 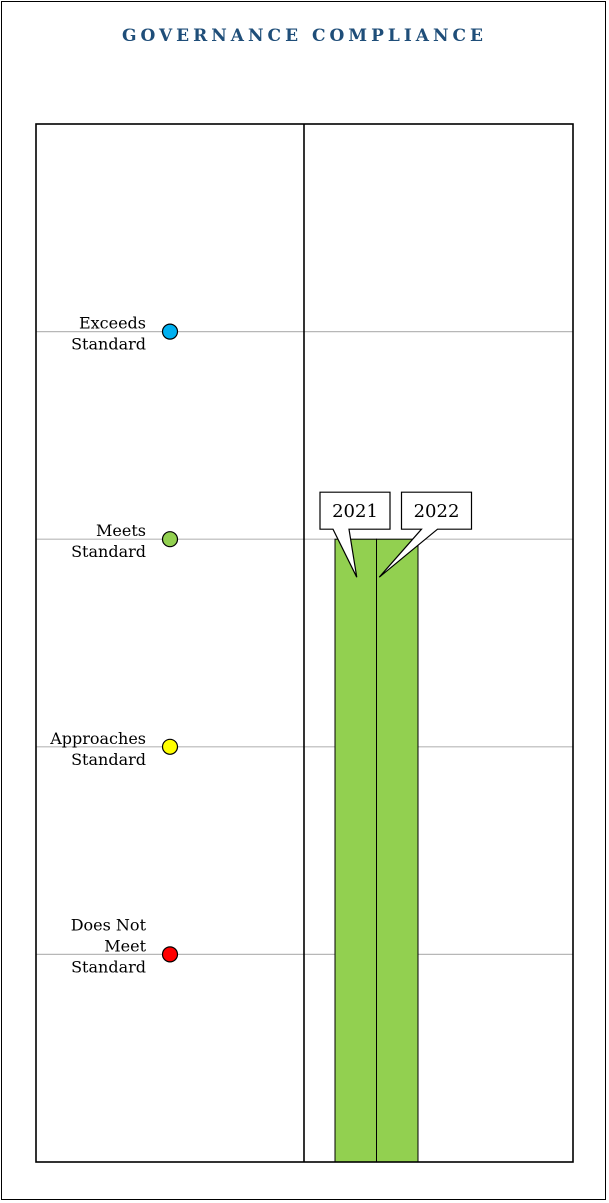 I want to click on year-label-2021: 2021, so click(x=355, y=511).